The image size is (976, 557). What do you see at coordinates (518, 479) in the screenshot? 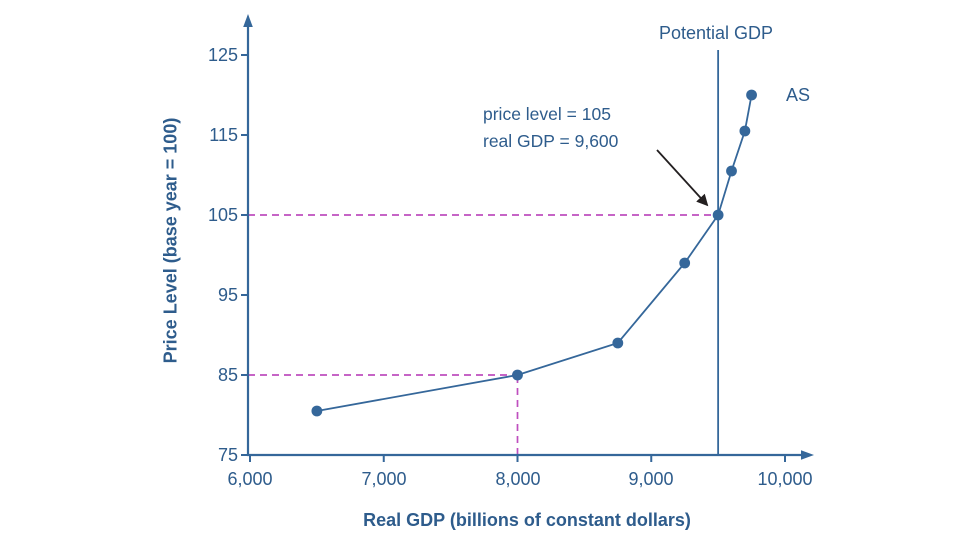
I see `x-tick-label: 8,000` at bounding box center [518, 479].